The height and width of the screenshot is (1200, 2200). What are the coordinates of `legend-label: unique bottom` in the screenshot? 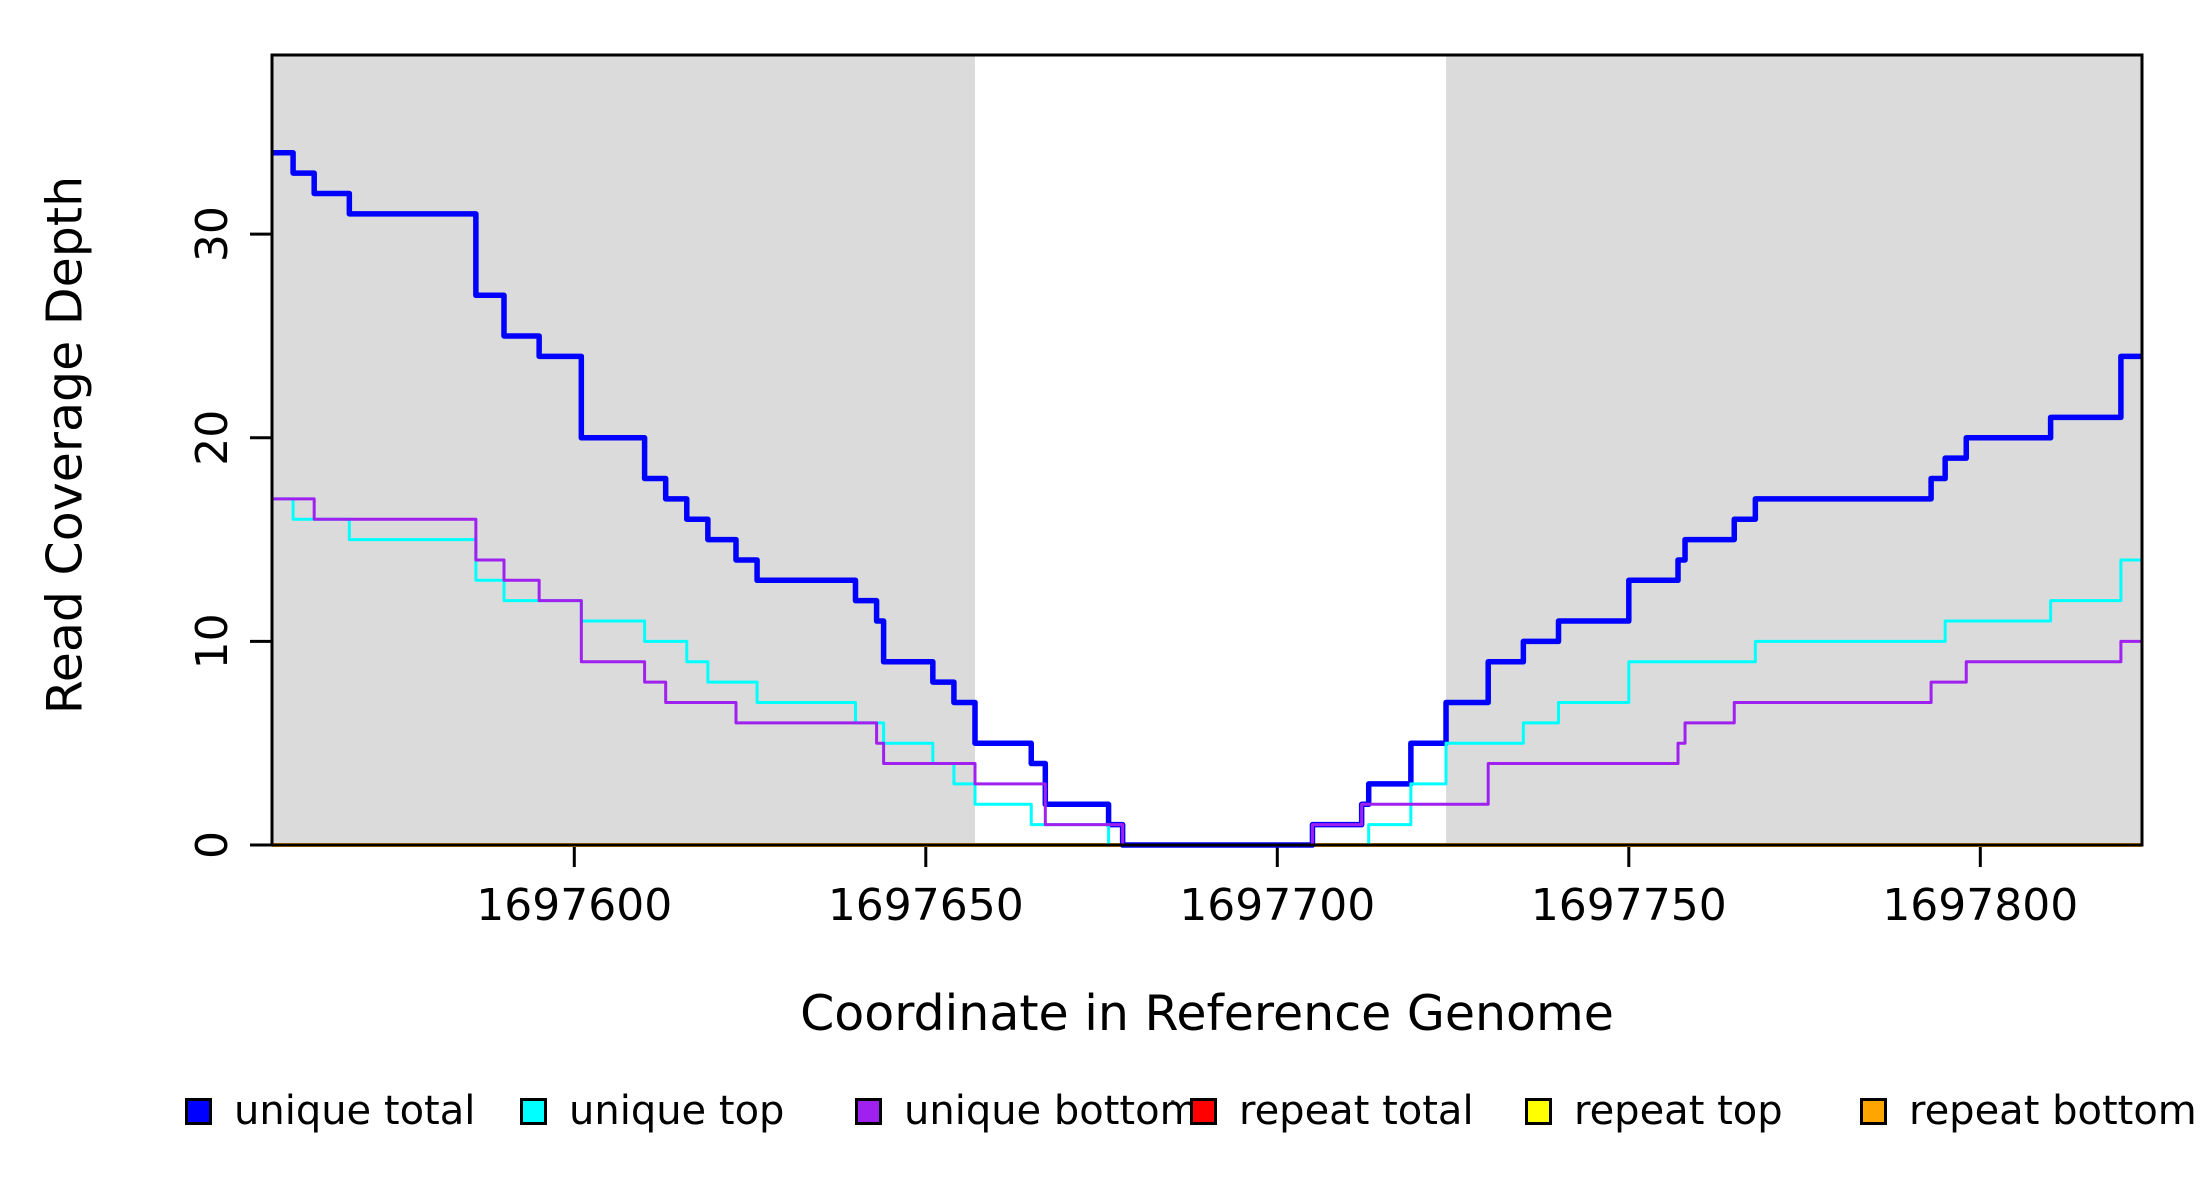 It's located at (1051, 1111).